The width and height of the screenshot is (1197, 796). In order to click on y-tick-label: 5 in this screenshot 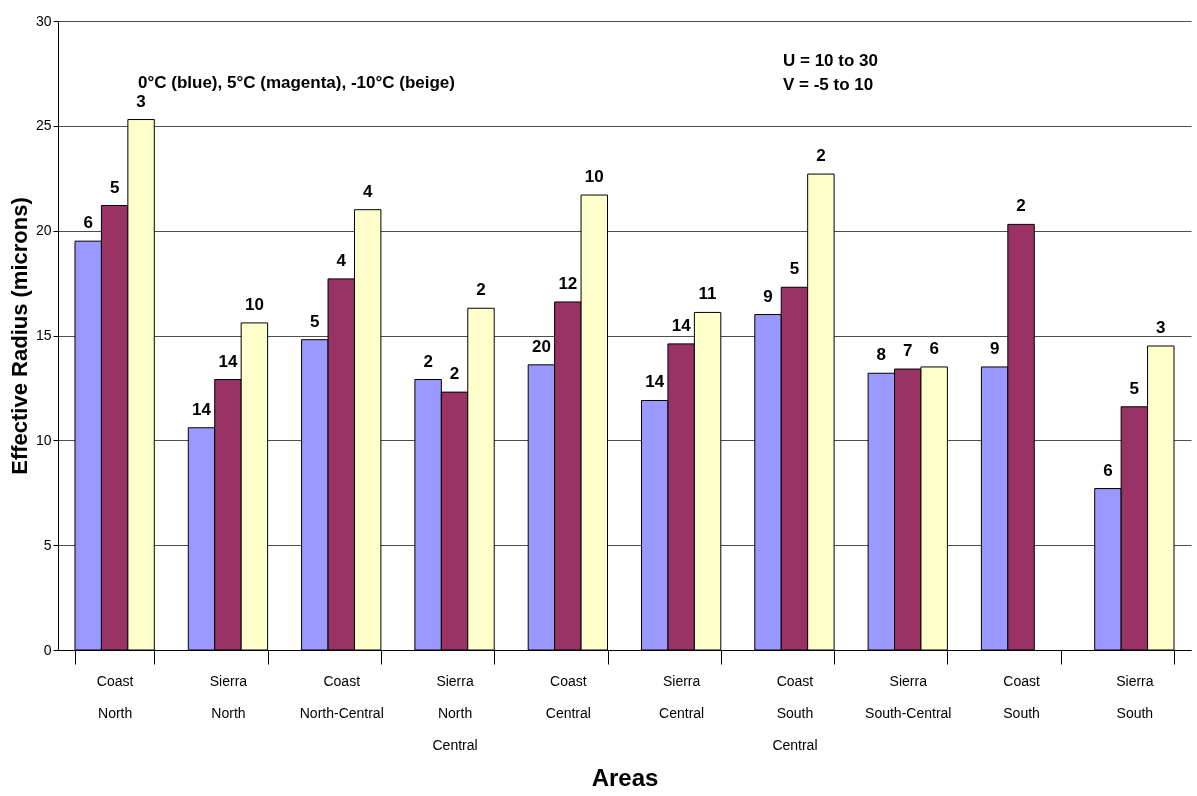, I will do `click(47, 544)`.